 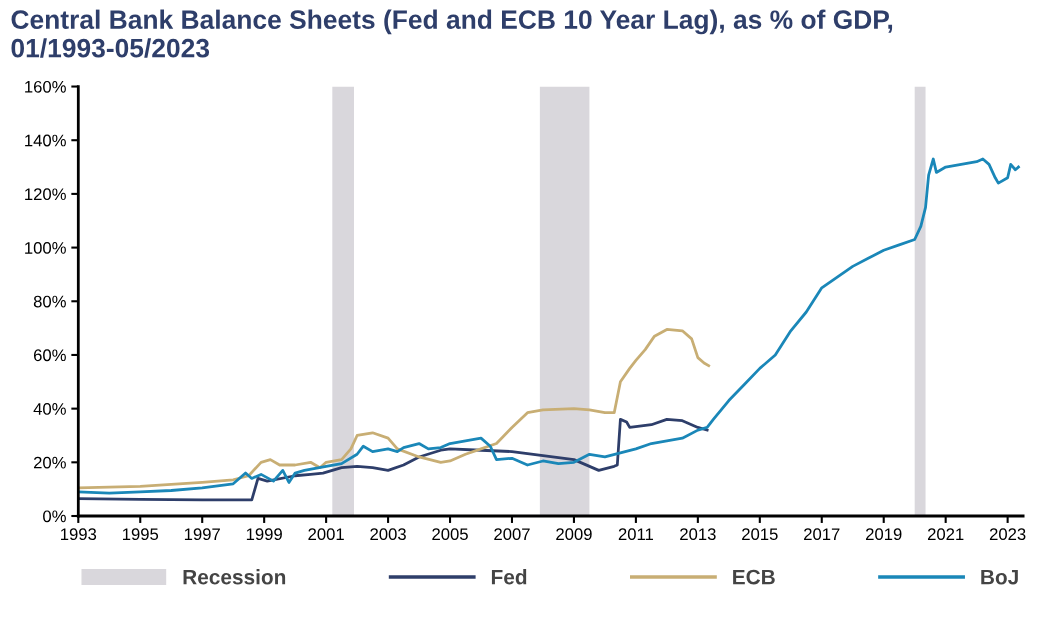 I want to click on y-tick-label: 160%, so click(x=45, y=86).